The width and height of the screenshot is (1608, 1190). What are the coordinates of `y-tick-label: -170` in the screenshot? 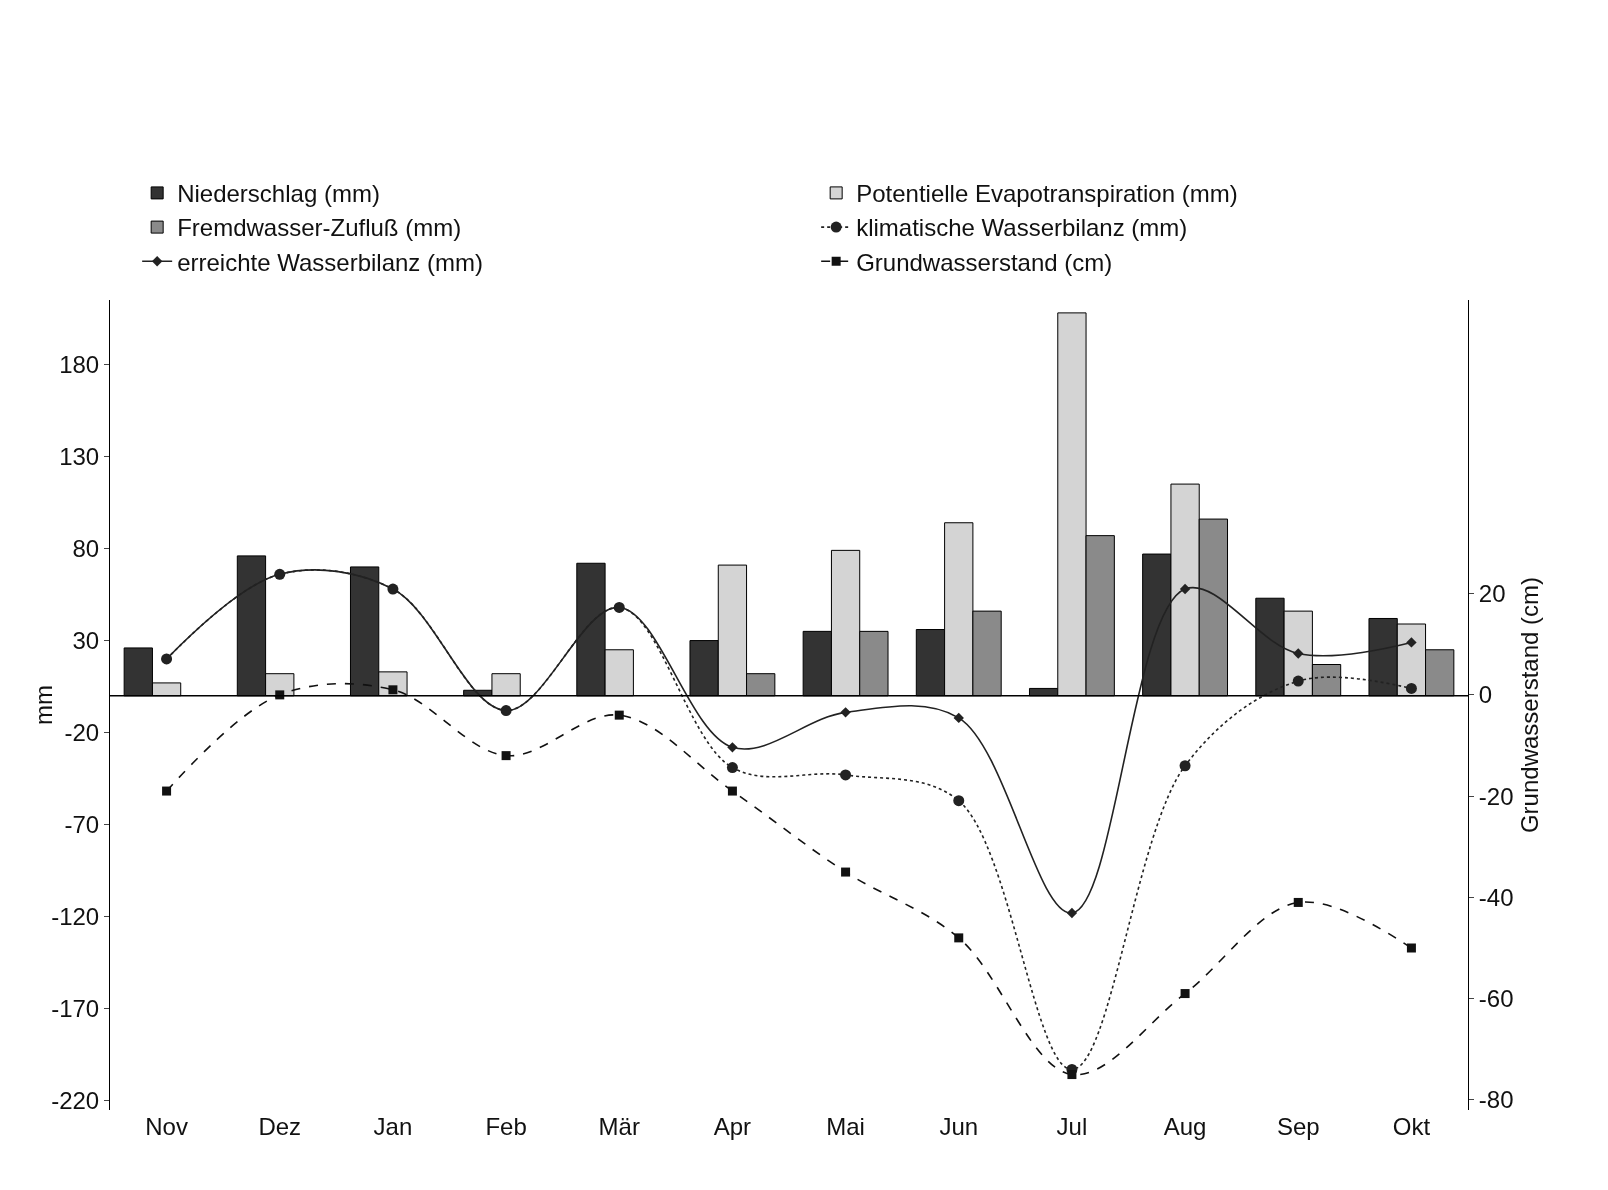 It's located at (75, 1009).